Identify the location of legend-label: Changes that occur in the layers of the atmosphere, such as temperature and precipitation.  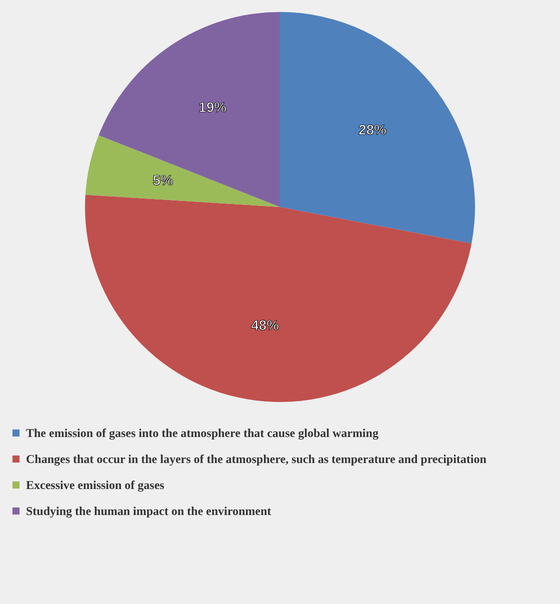
(256, 459).